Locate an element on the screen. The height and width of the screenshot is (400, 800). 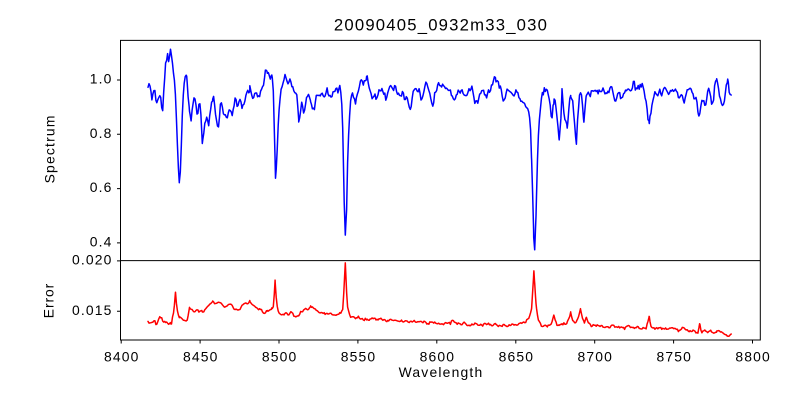
svg-text: 8750 is located at coordinates (674, 356).